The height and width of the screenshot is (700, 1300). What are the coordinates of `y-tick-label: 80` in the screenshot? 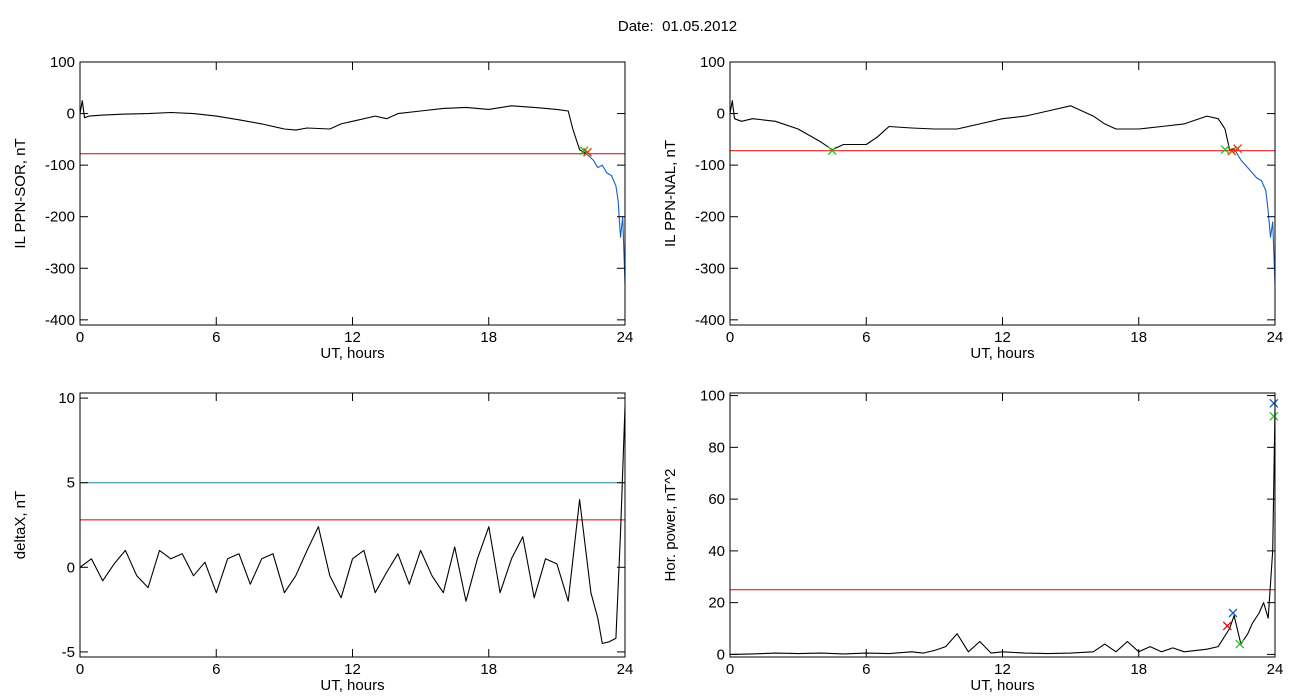 It's located at (716, 447).